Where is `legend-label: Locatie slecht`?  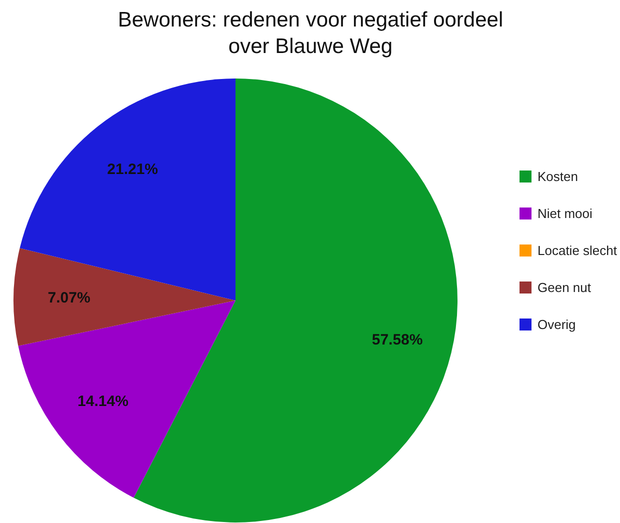 legend-label: Locatie slecht is located at coordinates (578, 250).